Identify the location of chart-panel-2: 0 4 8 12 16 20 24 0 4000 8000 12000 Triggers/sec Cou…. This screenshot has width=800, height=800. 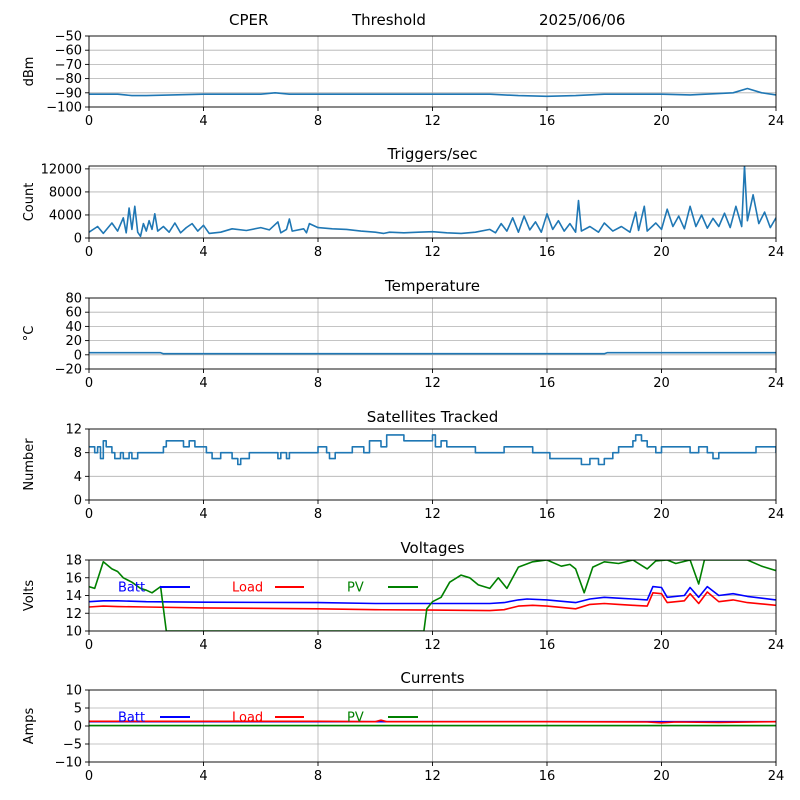
(403, 202).